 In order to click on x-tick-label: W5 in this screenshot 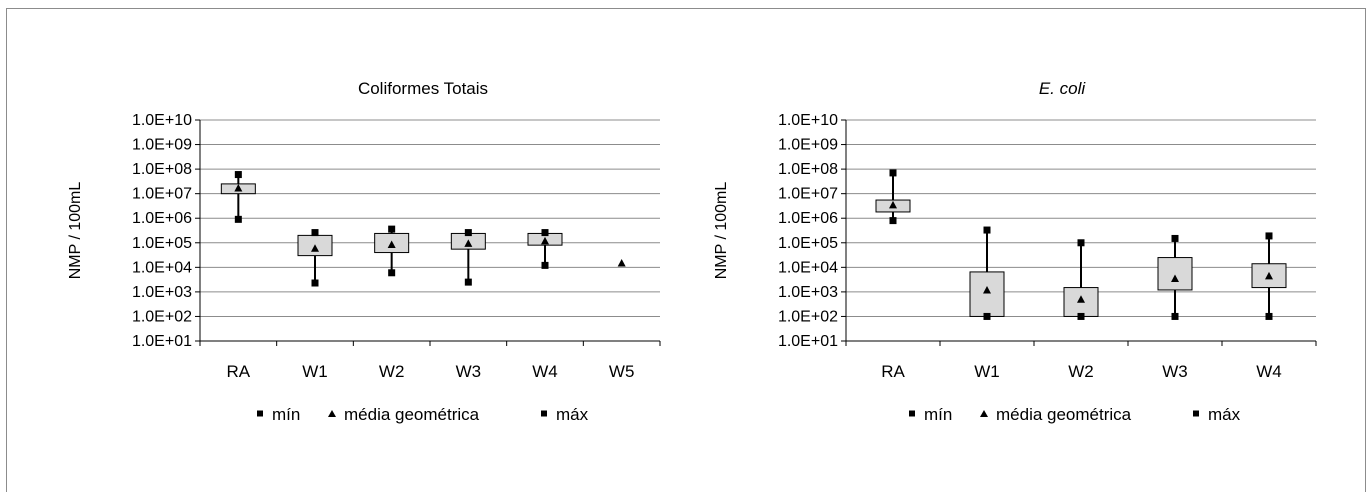, I will do `click(622, 371)`.